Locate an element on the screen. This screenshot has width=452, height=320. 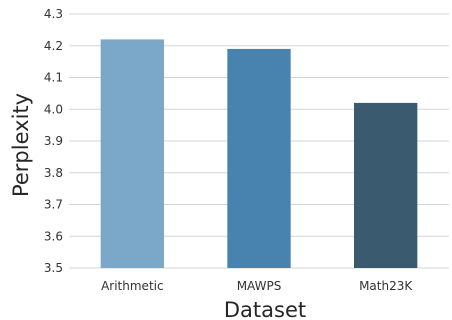
y-tick-label: 3.6 is located at coordinates (53, 236).